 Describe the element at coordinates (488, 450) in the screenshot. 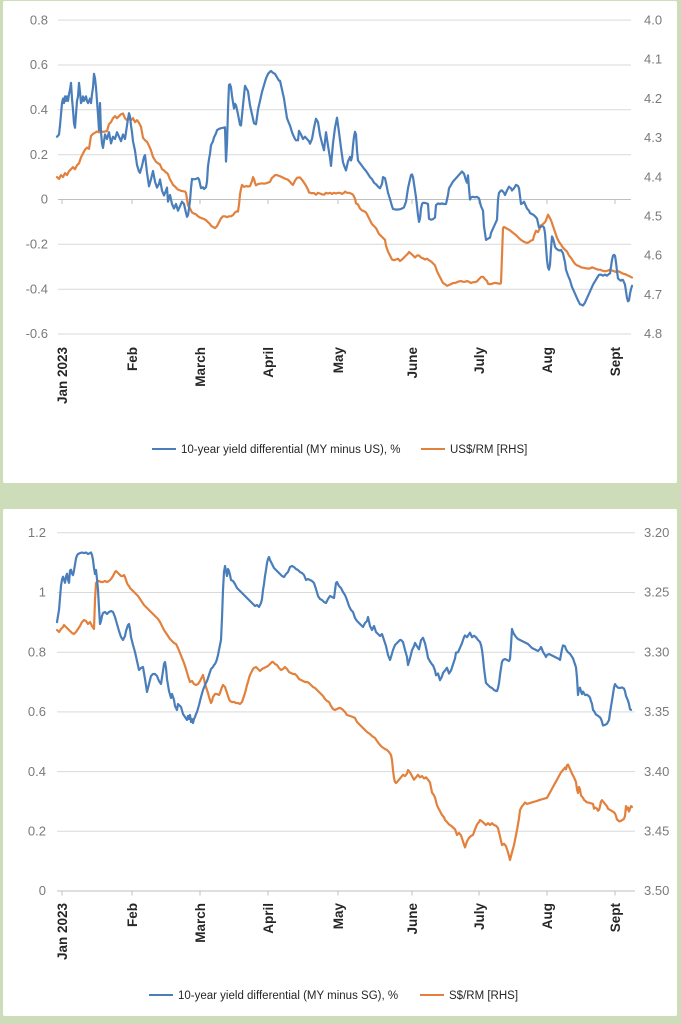

I see `svg-text: US$/RM [RHS]` at that location.